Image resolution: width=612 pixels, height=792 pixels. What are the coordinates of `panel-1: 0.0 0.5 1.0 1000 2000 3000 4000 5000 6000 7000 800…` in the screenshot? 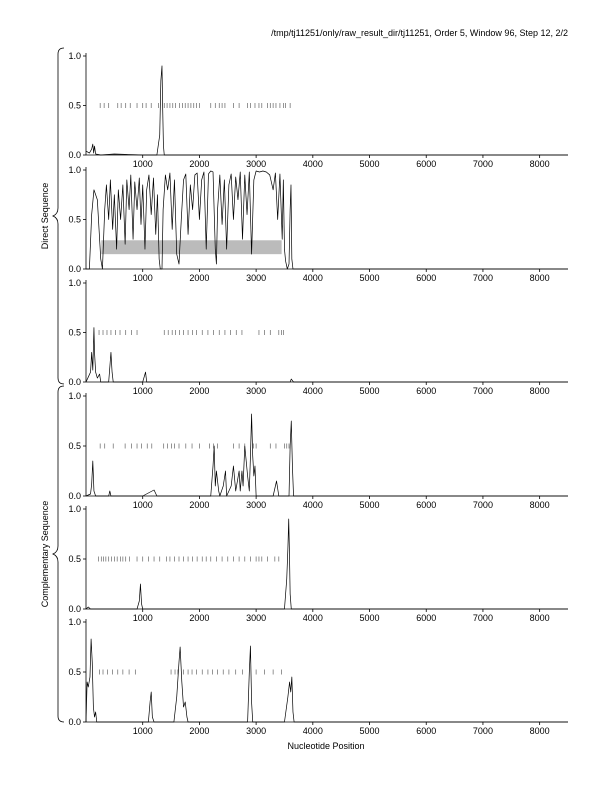 It's located at (318, 110).